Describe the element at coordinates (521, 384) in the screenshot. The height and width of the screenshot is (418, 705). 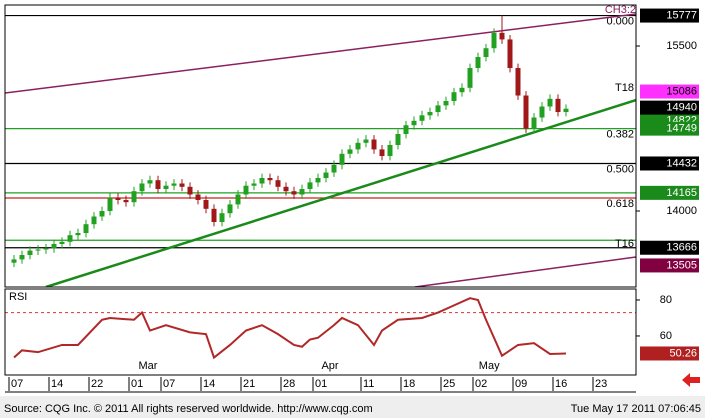
I see `x-tick-label: 09` at that location.